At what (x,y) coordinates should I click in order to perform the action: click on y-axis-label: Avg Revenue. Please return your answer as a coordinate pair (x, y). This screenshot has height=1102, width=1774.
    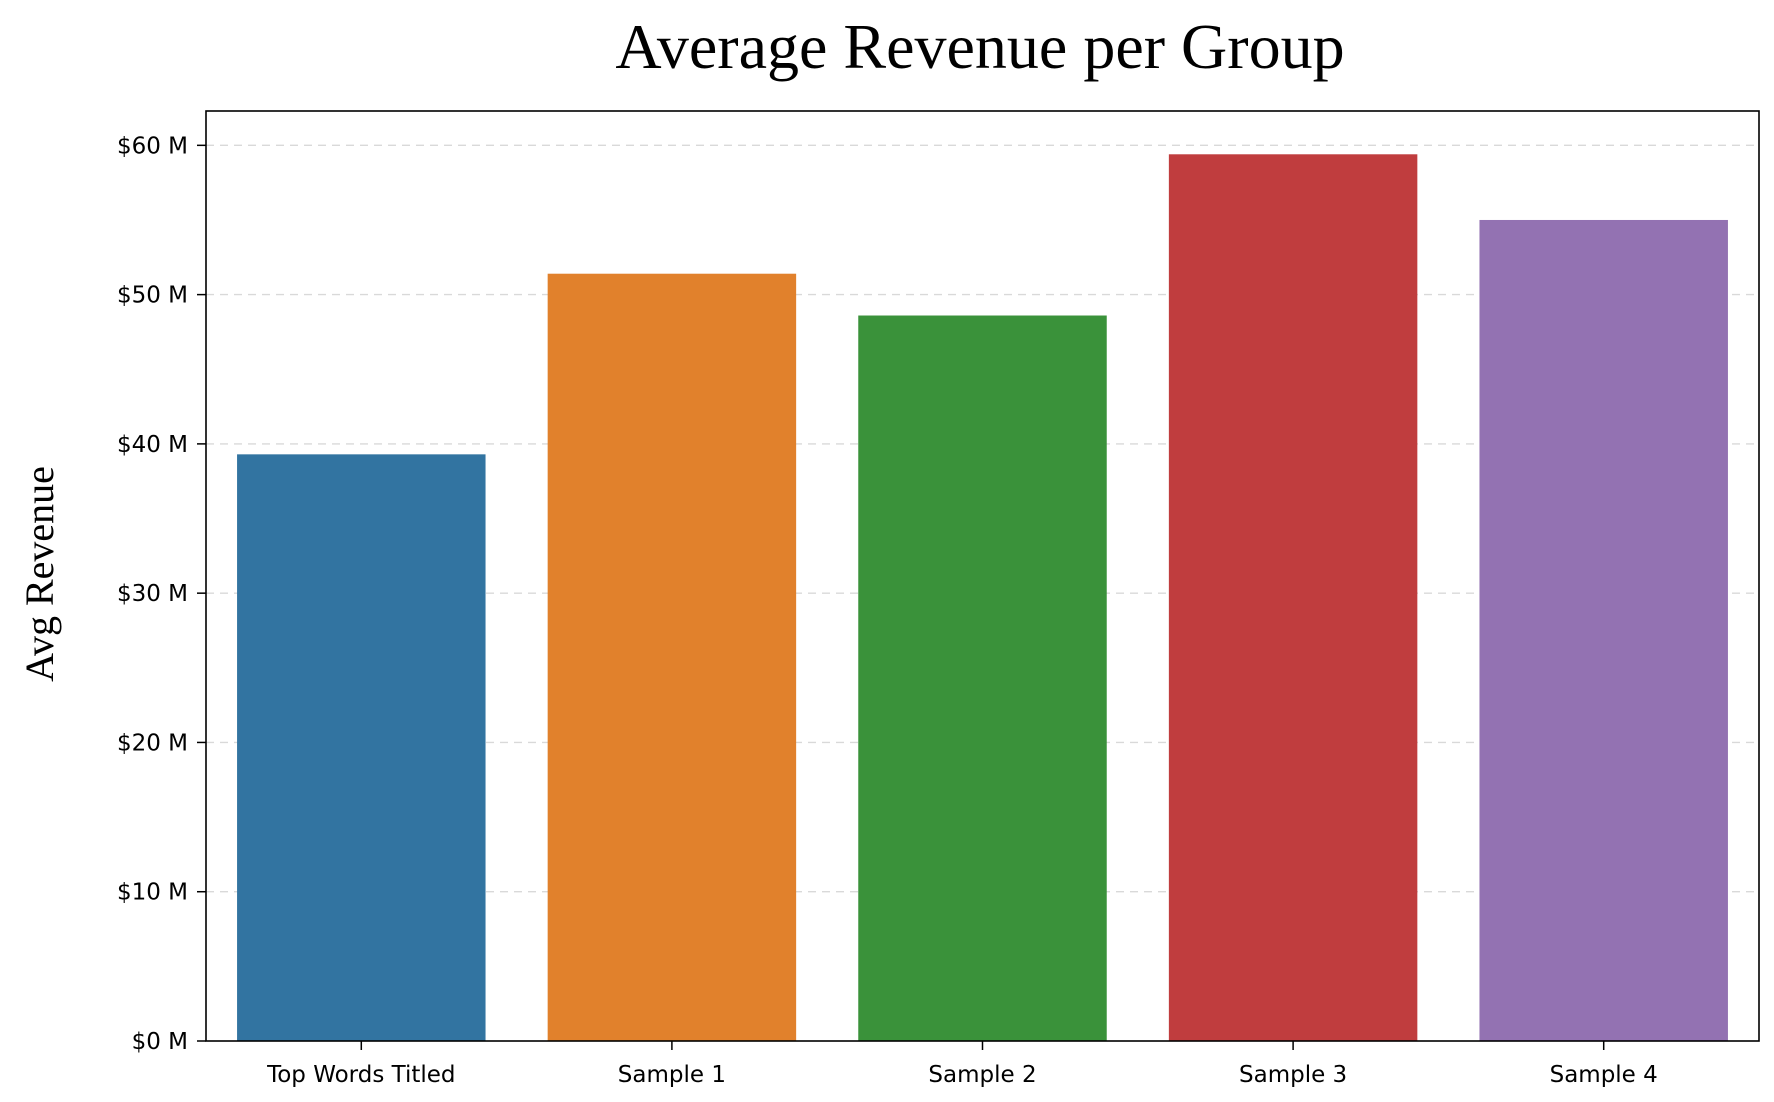
    Looking at the image, I should click on (39, 574).